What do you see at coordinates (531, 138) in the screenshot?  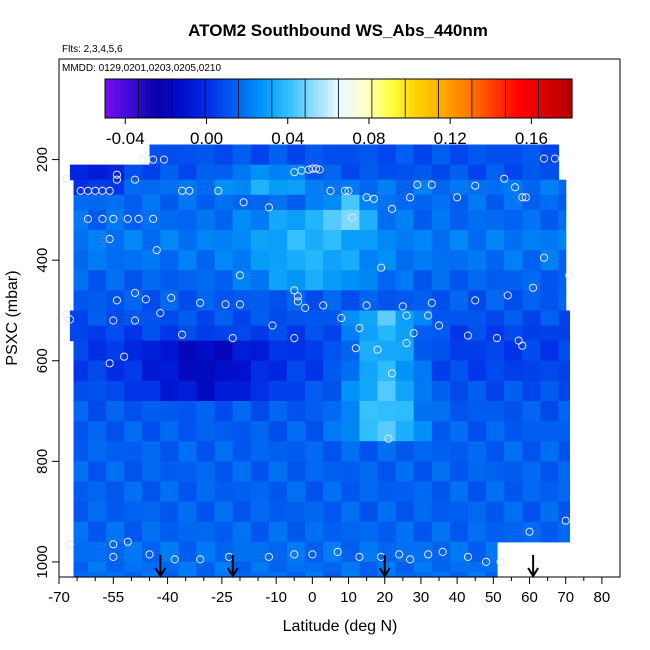 I see `colorbar-tick-label: 0.16` at bounding box center [531, 138].